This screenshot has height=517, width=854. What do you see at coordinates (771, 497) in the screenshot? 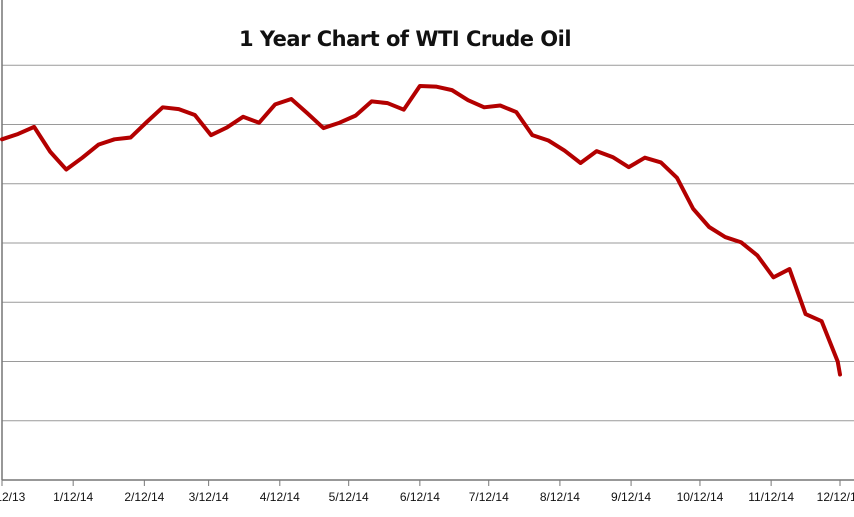
I see `x-tick-label: 11/12/14` at bounding box center [771, 497].